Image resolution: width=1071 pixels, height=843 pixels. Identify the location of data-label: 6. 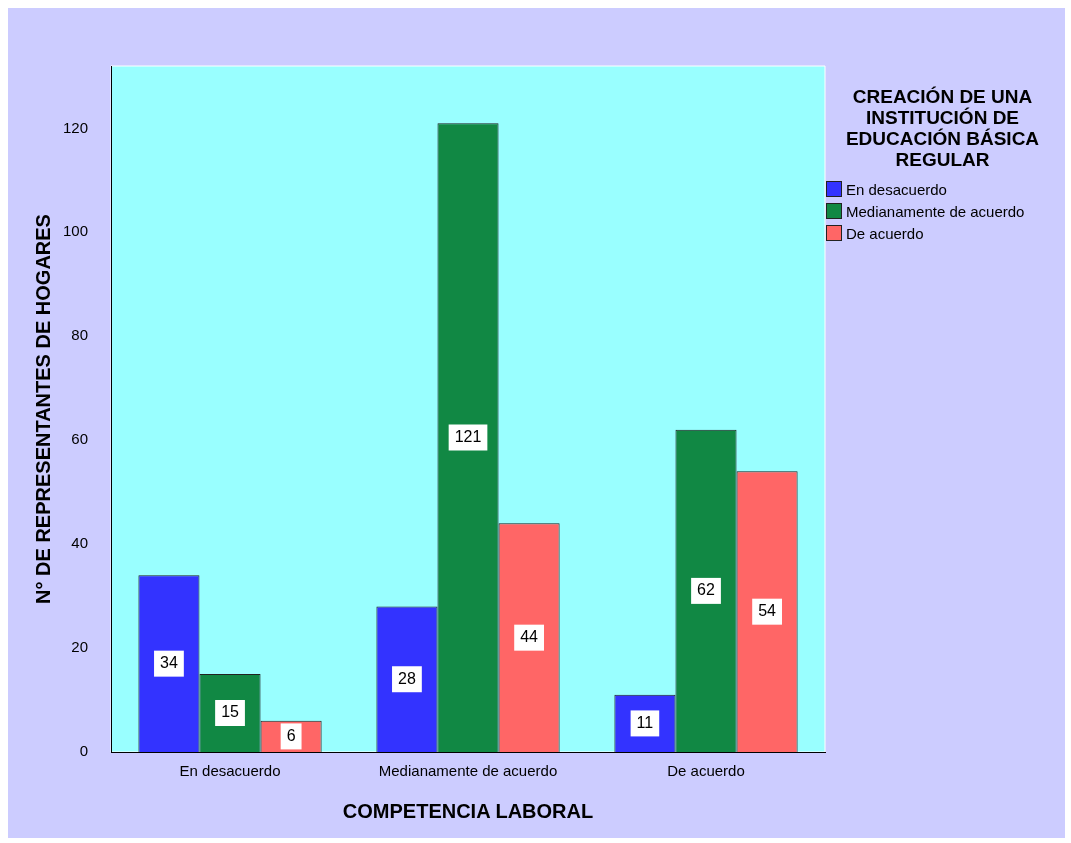
(291, 735).